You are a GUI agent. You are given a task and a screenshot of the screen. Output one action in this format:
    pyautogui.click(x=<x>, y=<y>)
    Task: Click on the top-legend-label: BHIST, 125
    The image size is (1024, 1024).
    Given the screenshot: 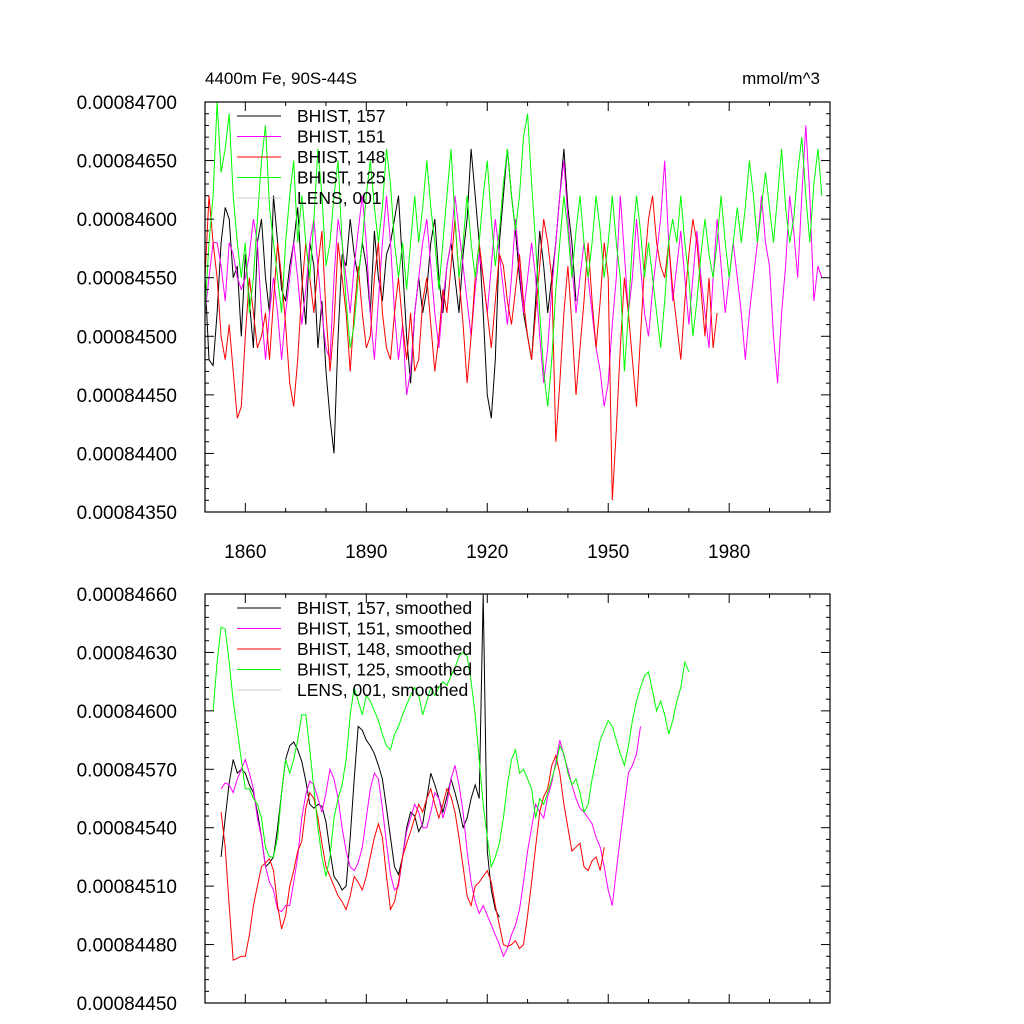 What is the action you would take?
    pyautogui.click(x=341, y=178)
    